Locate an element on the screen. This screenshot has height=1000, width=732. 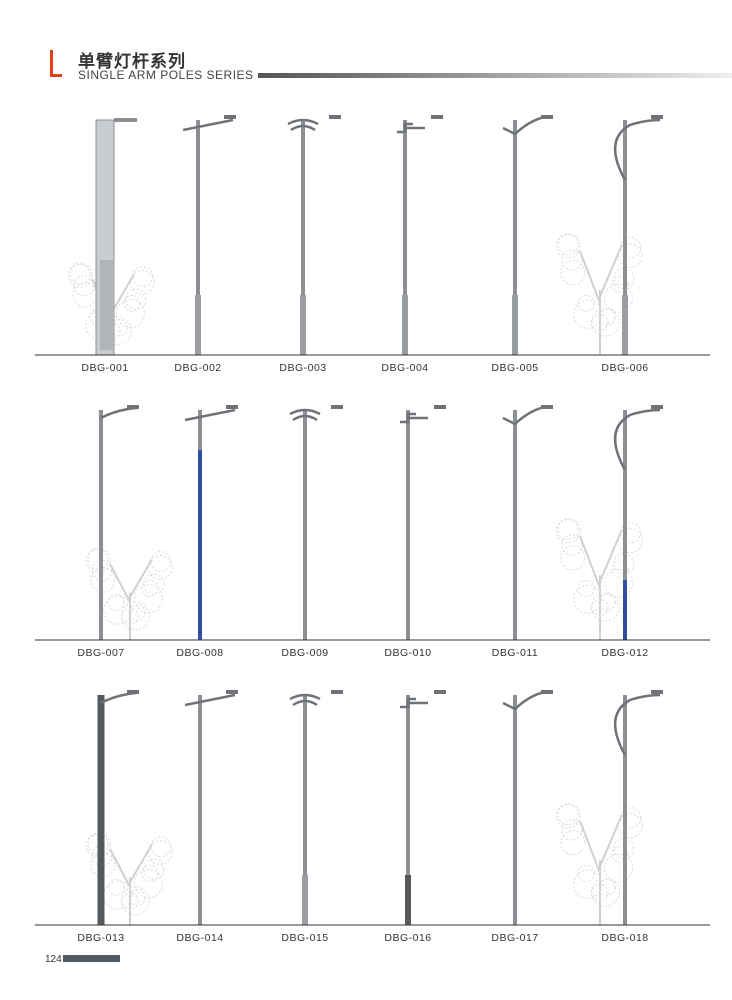
model-label: DBG-005 is located at coordinates (515, 368).